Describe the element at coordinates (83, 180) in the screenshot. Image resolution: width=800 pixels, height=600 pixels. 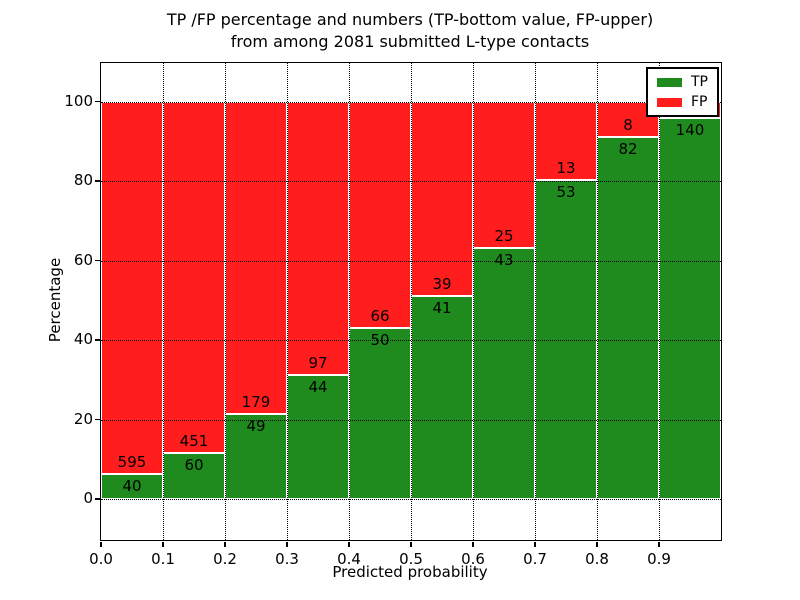
I see `y-tick-label: 80` at that location.